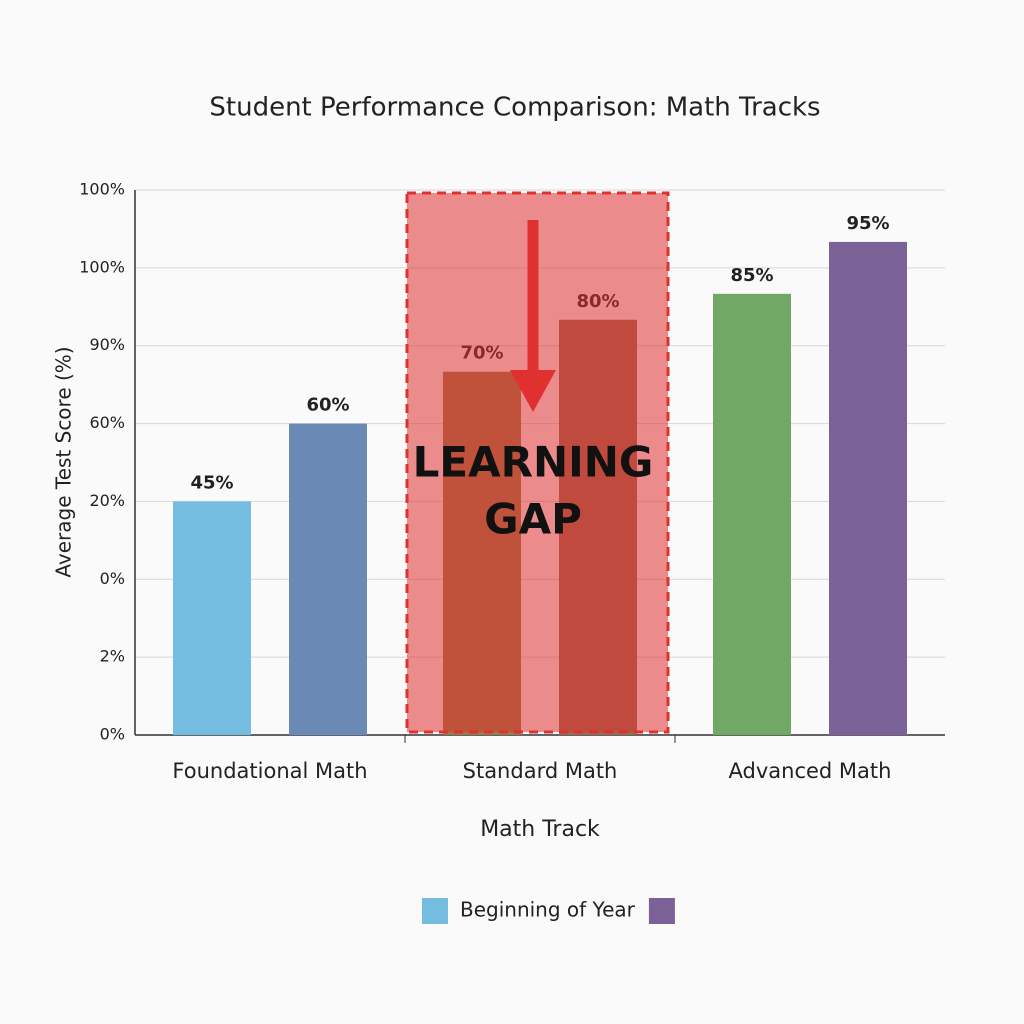  What do you see at coordinates (269, 771) in the screenshot?
I see `x-tick-label: Foundational Math` at bounding box center [269, 771].